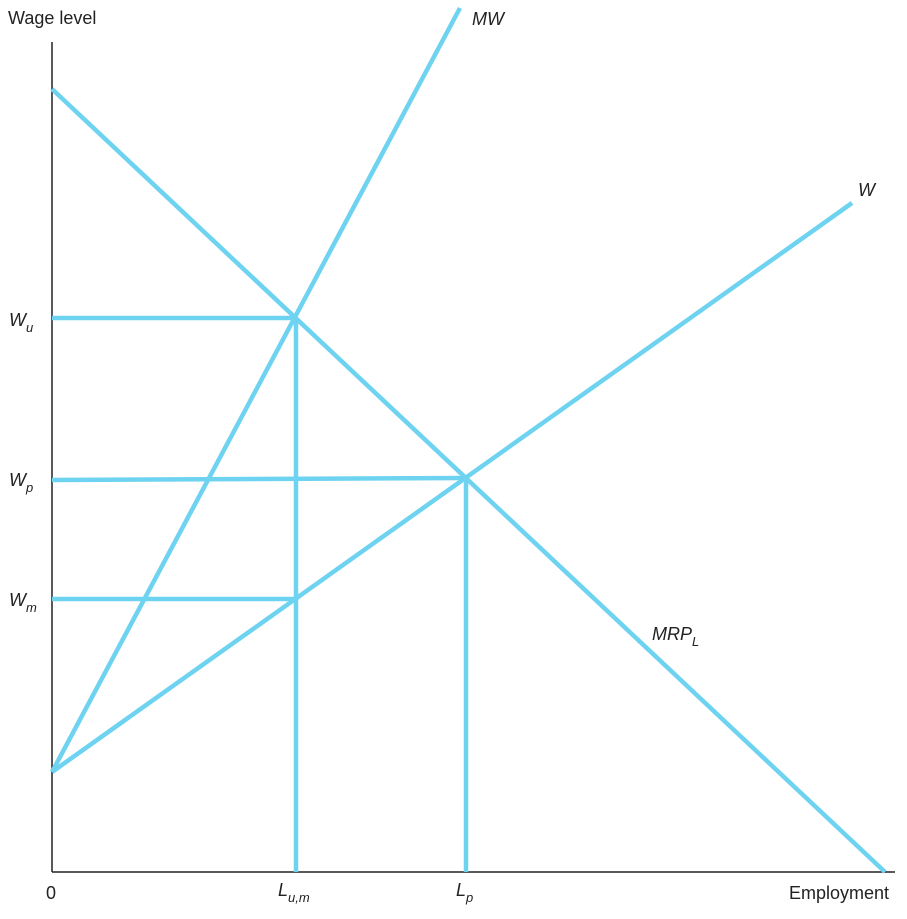  I want to click on lum-label: Lu,m, so click(294, 892).